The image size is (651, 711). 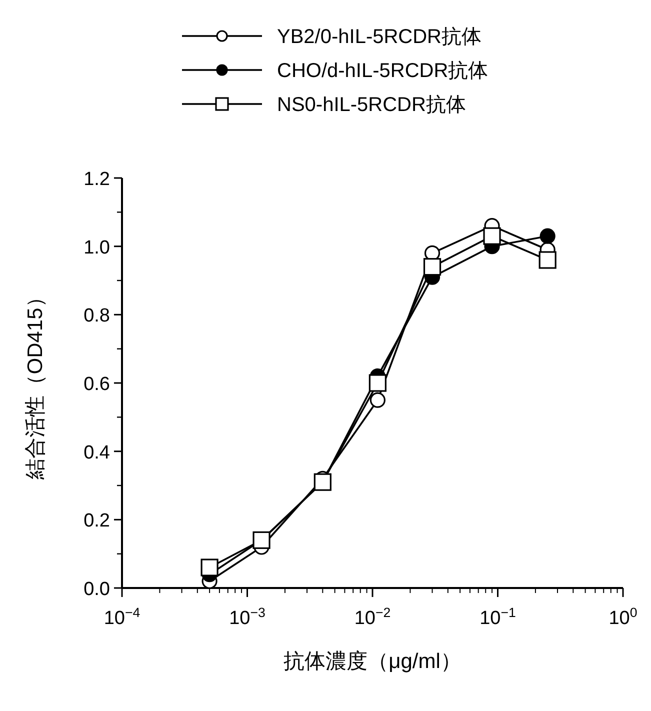 I want to click on x-tick-label: 10$^{0}$, so click(x=623, y=616).